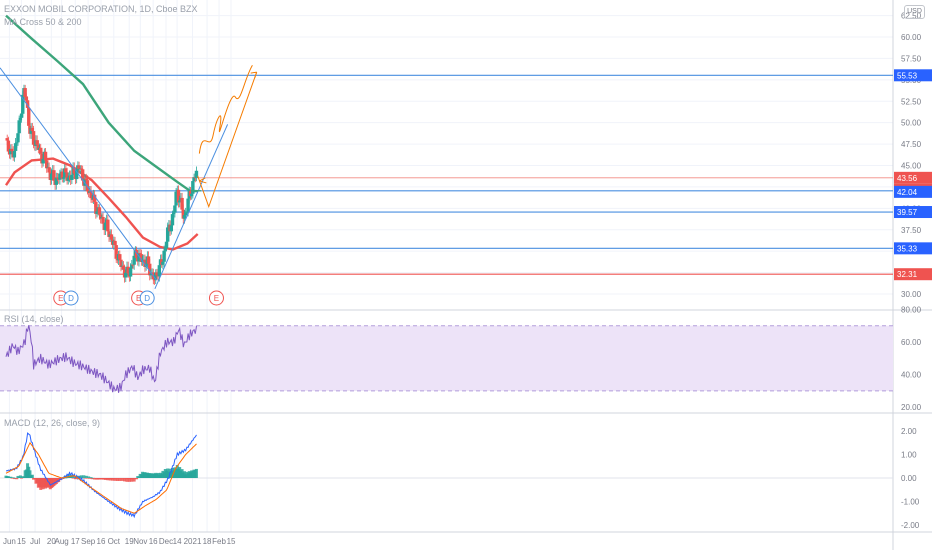 The height and width of the screenshot is (550, 932). Describe the element at coordinates (51, 541) in the screenshot. I see `time-tick: 20` at that location.